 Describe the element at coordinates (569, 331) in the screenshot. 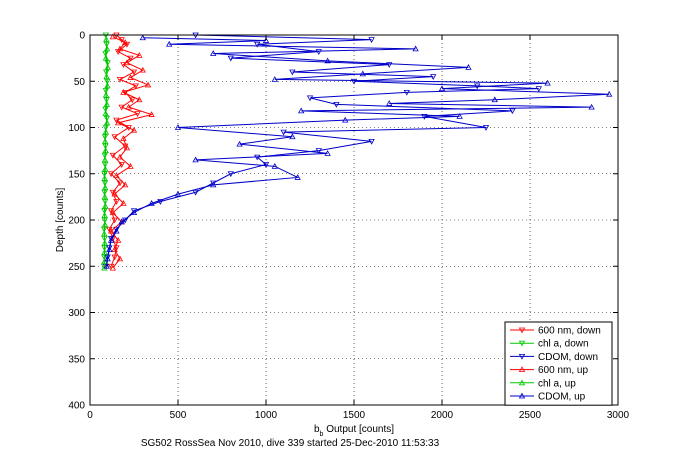

I see `legend-label: 600 nm, down` at that location.